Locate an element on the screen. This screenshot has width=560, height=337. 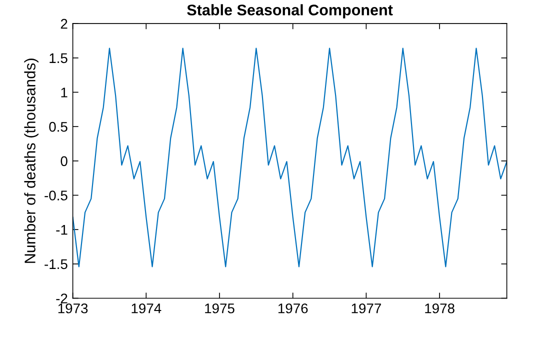
x-tick-label: 1977 is located at coordinates (366, 308).